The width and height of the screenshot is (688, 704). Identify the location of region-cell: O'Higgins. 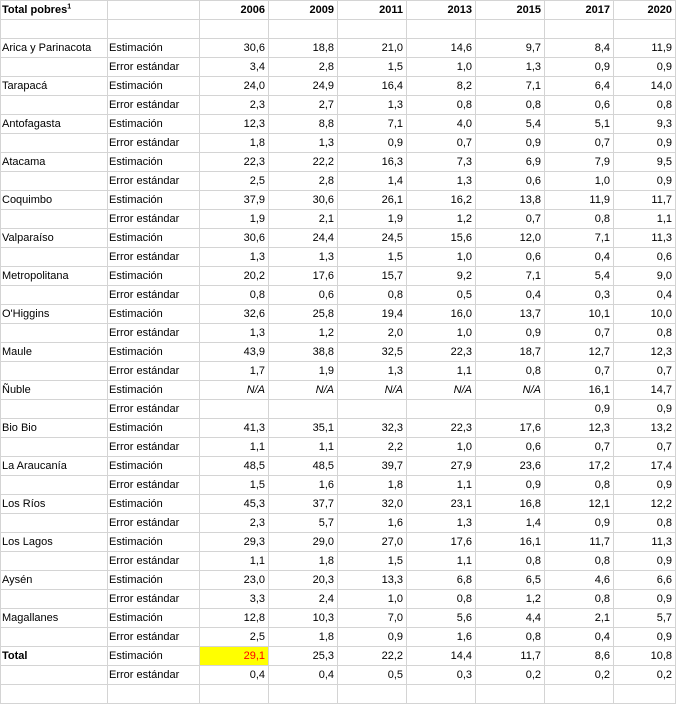
(54, 314).